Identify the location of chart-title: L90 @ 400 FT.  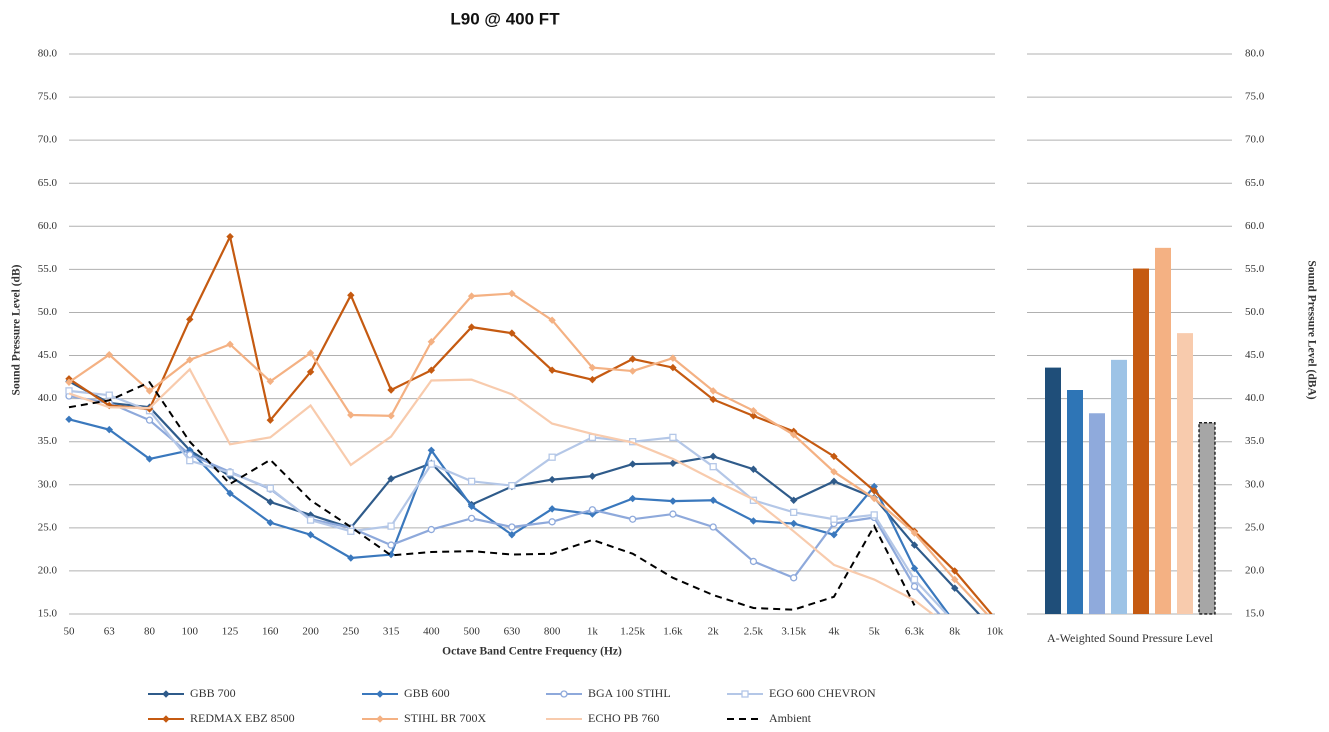
(505, 18).